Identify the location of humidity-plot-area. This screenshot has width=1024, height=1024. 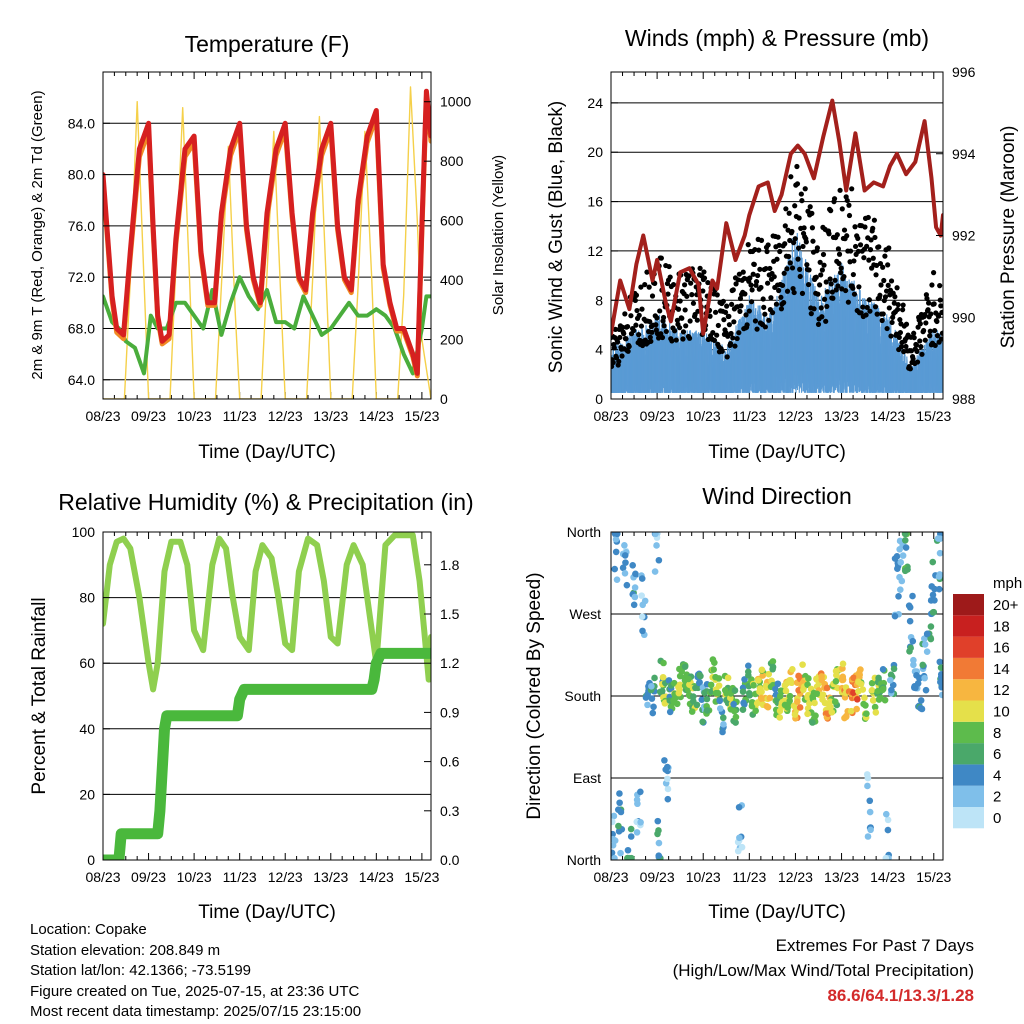
(267, 696).